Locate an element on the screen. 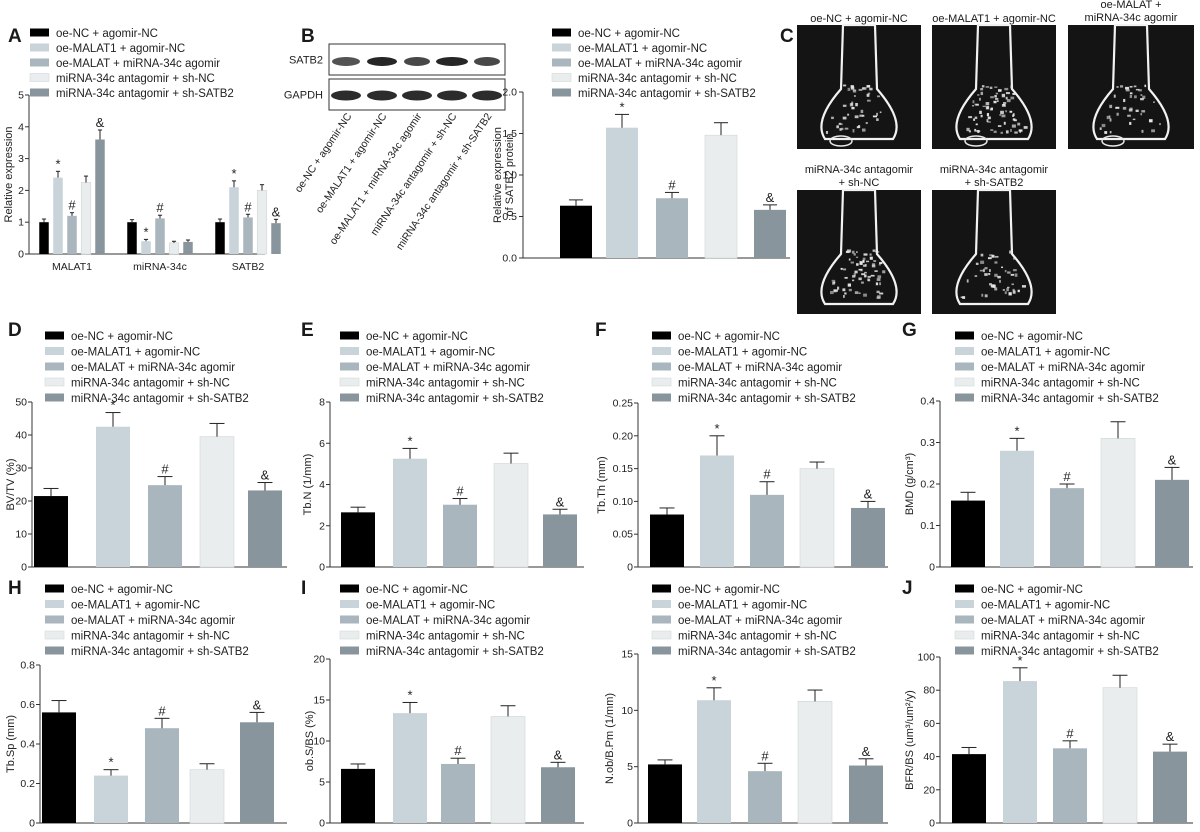 Image resolution: width=1200 pixels, height=832 pixels. bars-H: * # & is located at coordinates (158, 760).